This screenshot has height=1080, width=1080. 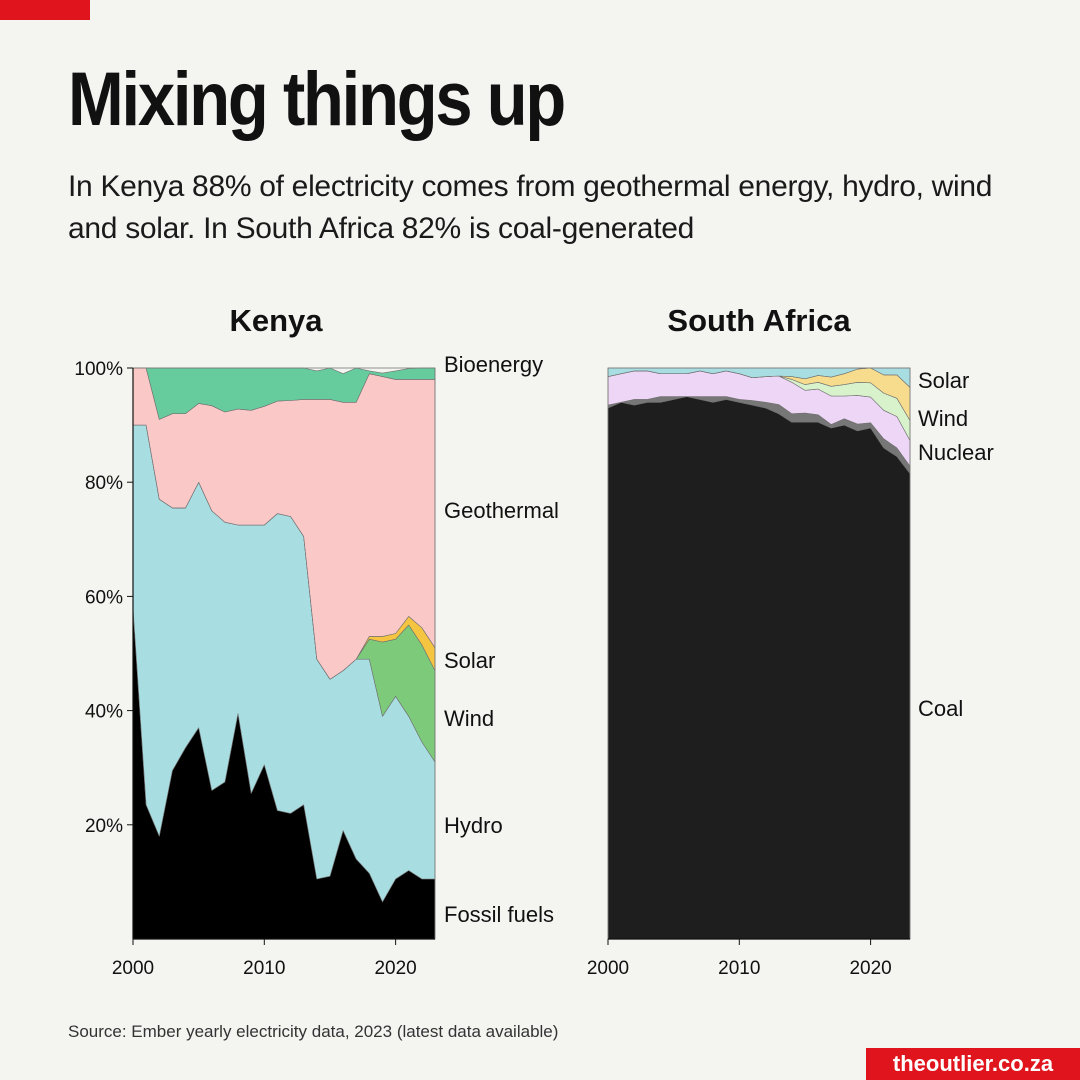 I want to click on chart-title: Kenya, so click(x=276, y=320).